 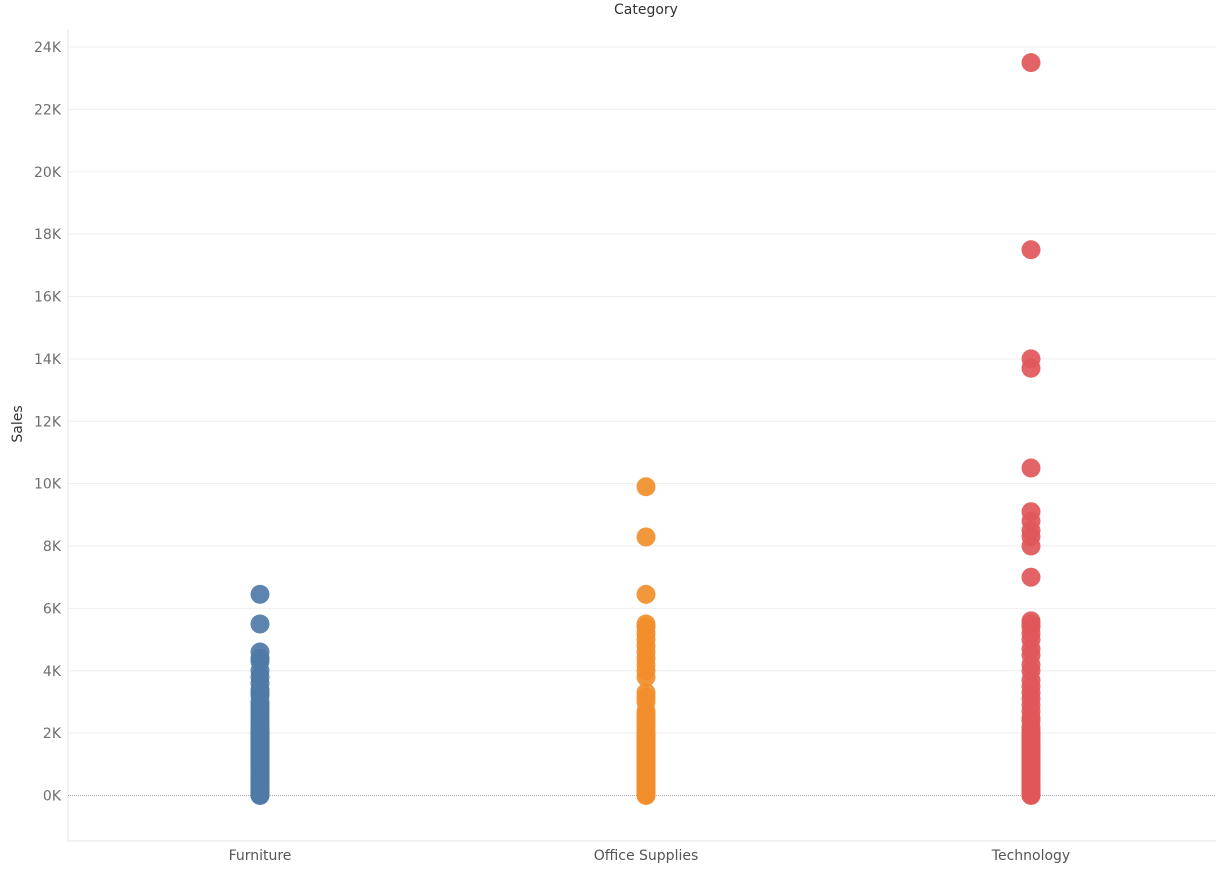 I want to click on y-tick-label: 6K, so click(x=52, y=609).